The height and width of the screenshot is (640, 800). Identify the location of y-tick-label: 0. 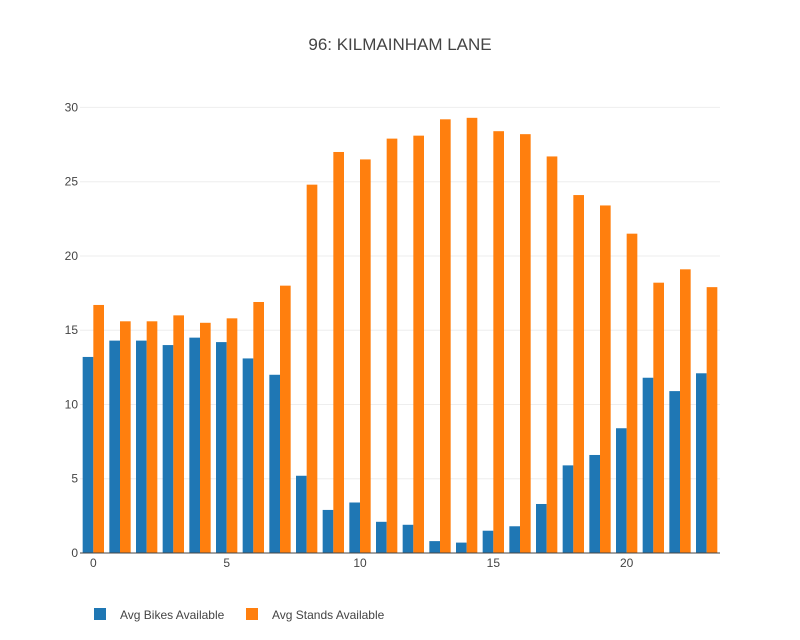
(74, 553).